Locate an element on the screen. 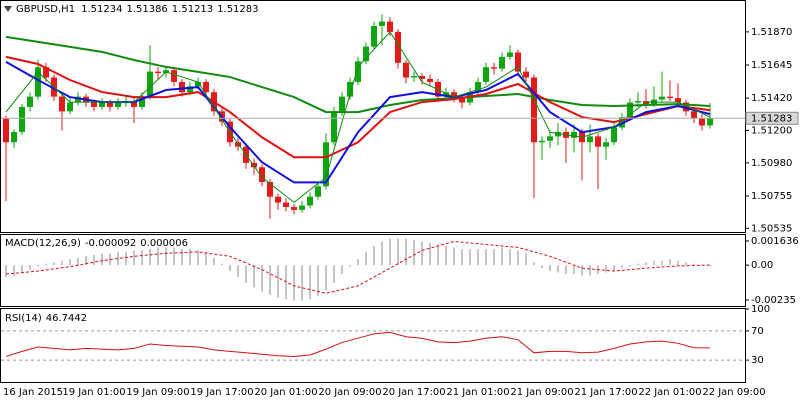 This screenshot has width=800, height=400. x-tick-label: 20 Jan 09:00 is located at coordinates (349, 392).